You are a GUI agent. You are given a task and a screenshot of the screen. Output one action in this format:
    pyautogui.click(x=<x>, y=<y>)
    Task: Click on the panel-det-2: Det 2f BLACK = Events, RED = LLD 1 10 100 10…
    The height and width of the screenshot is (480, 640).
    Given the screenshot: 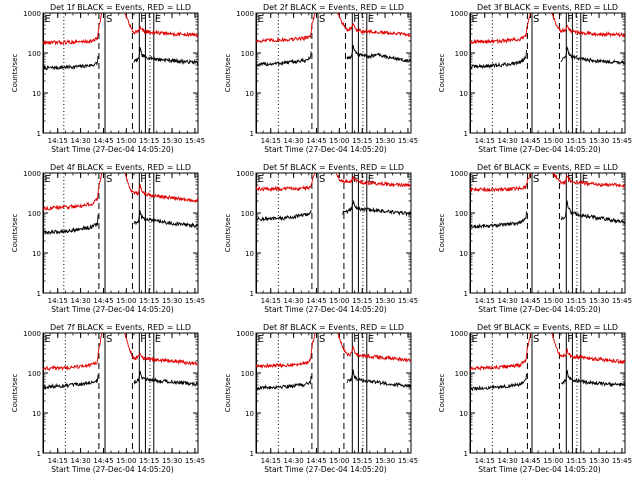 What is the action you would take?
    pyautogui.click(x=321, y=78)
    